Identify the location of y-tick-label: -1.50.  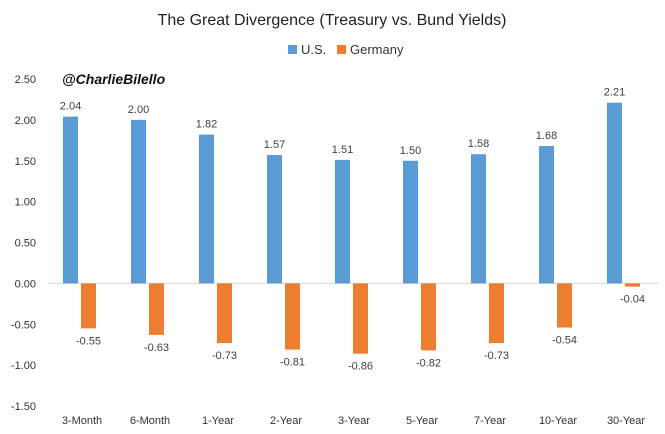
(23, 407).